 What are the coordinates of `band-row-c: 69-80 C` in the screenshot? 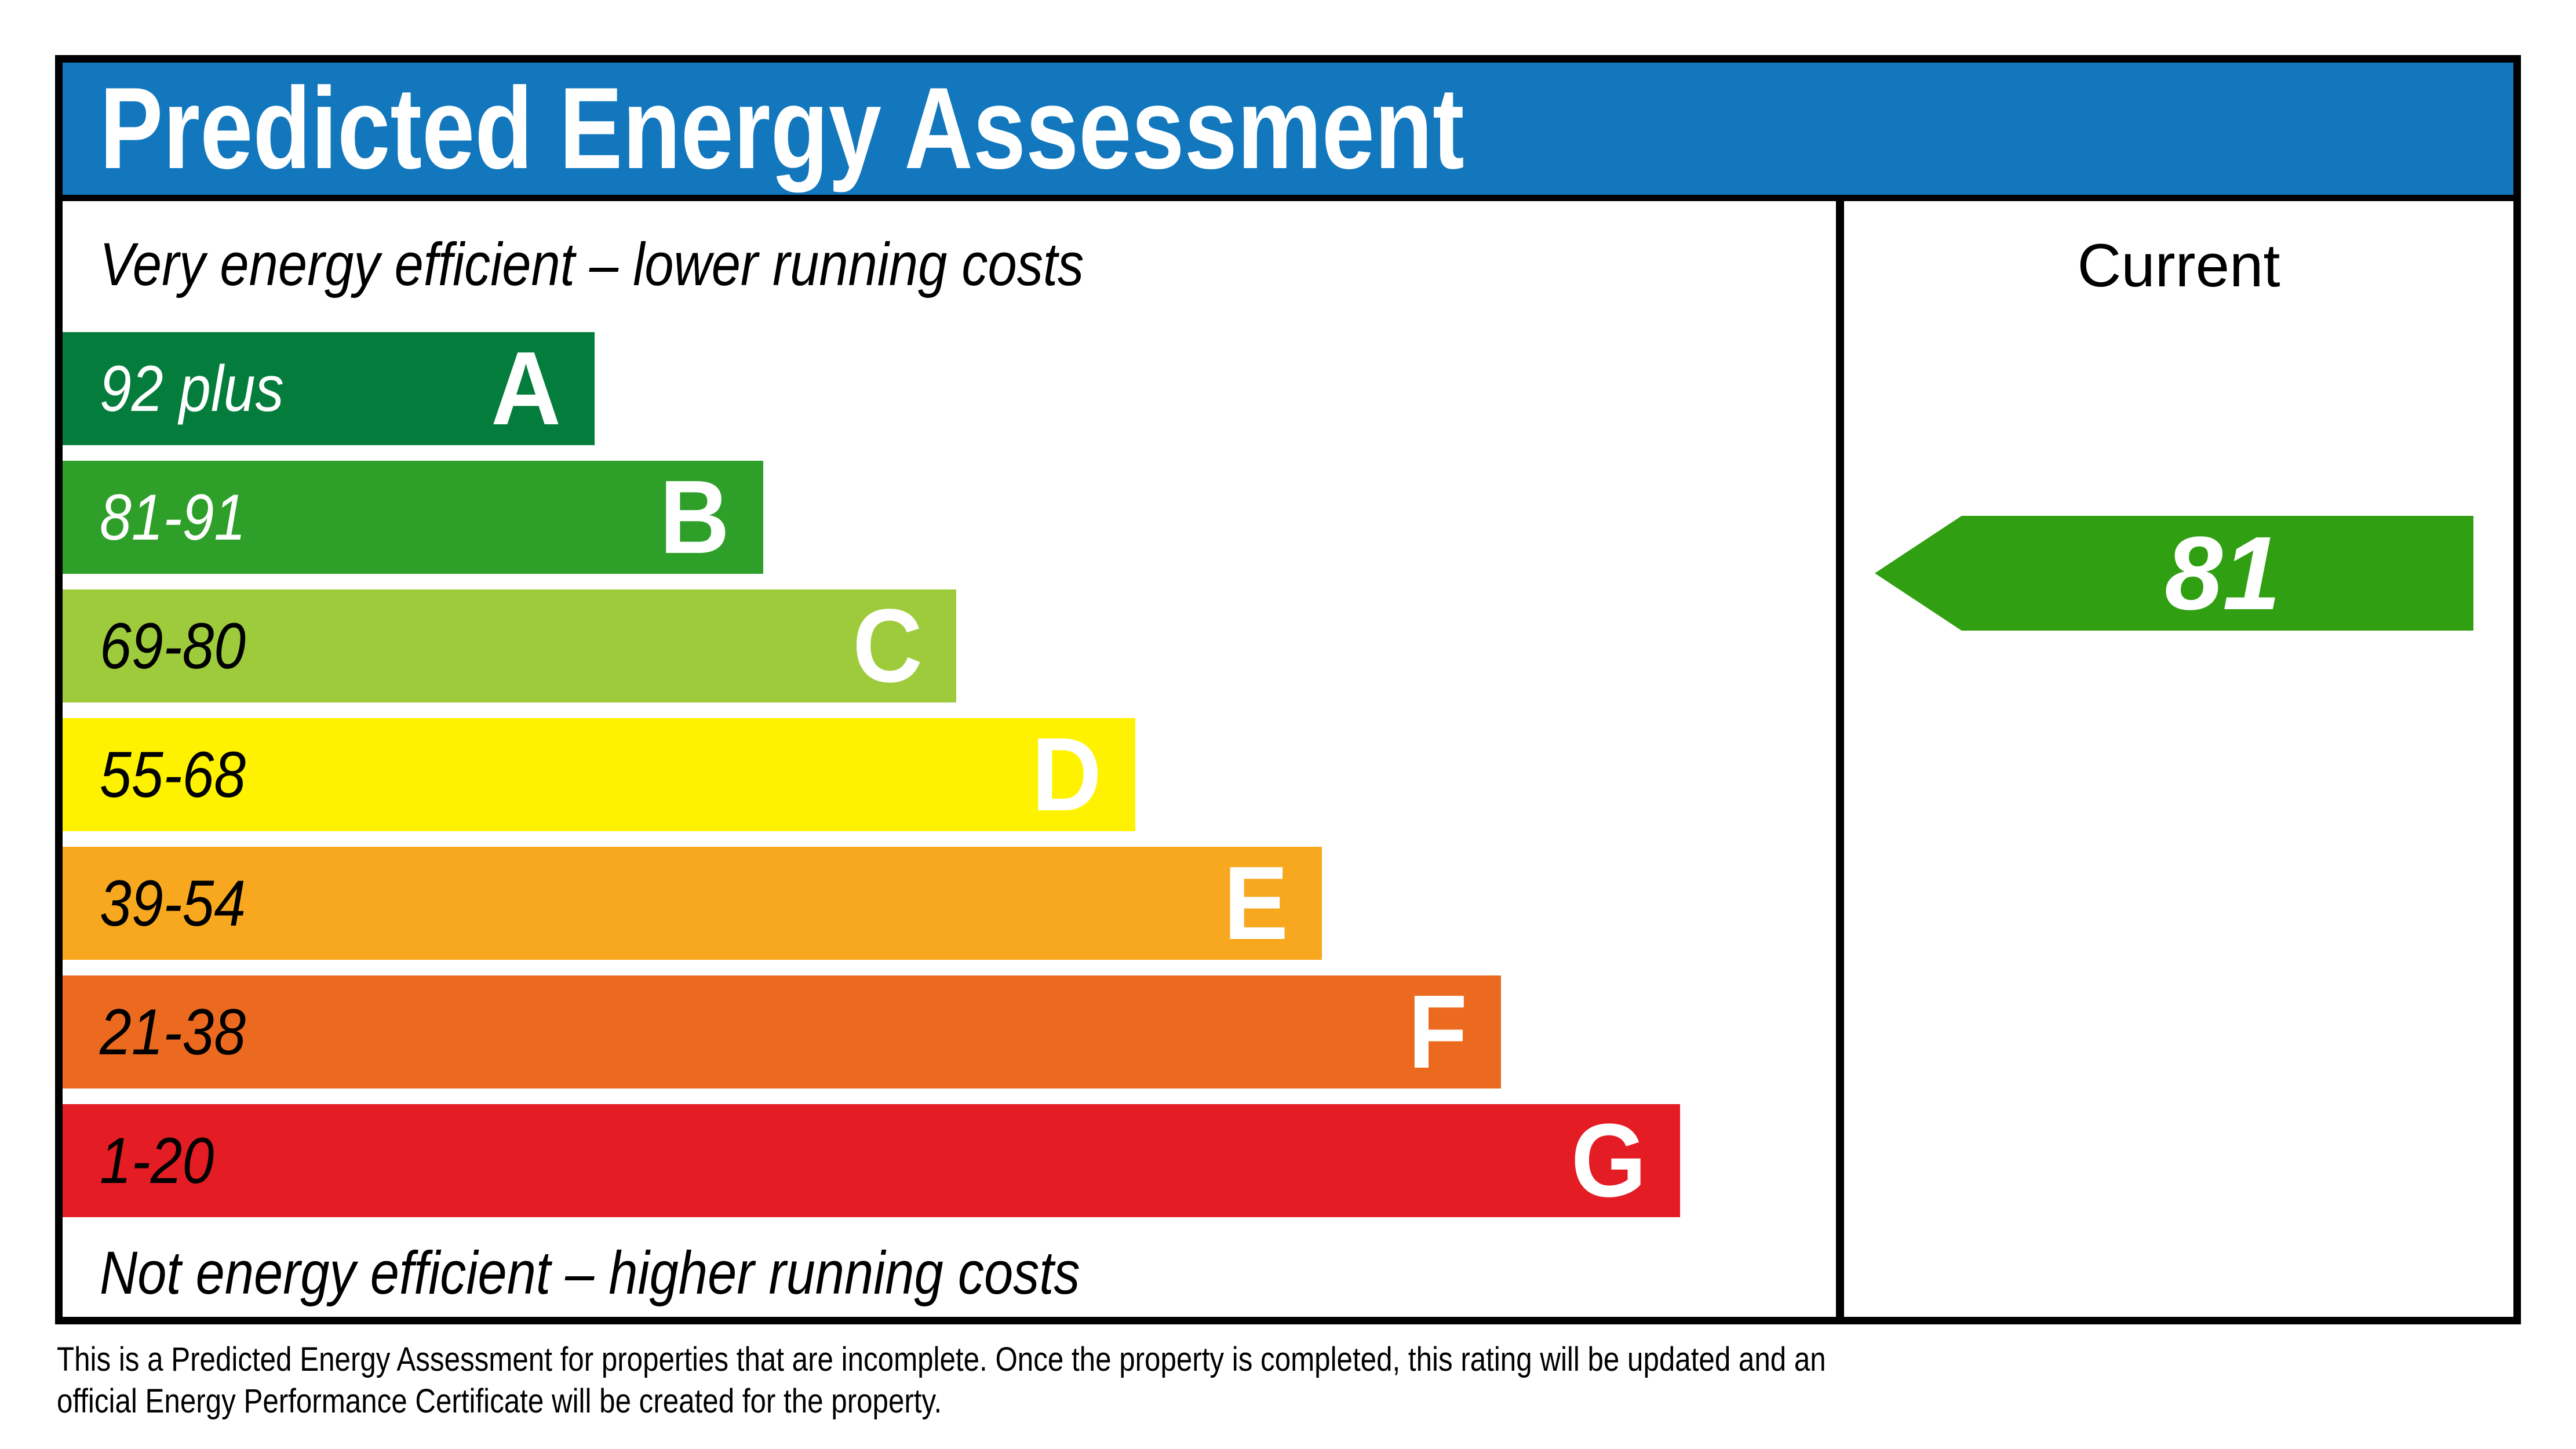 It's located at (949, 653).